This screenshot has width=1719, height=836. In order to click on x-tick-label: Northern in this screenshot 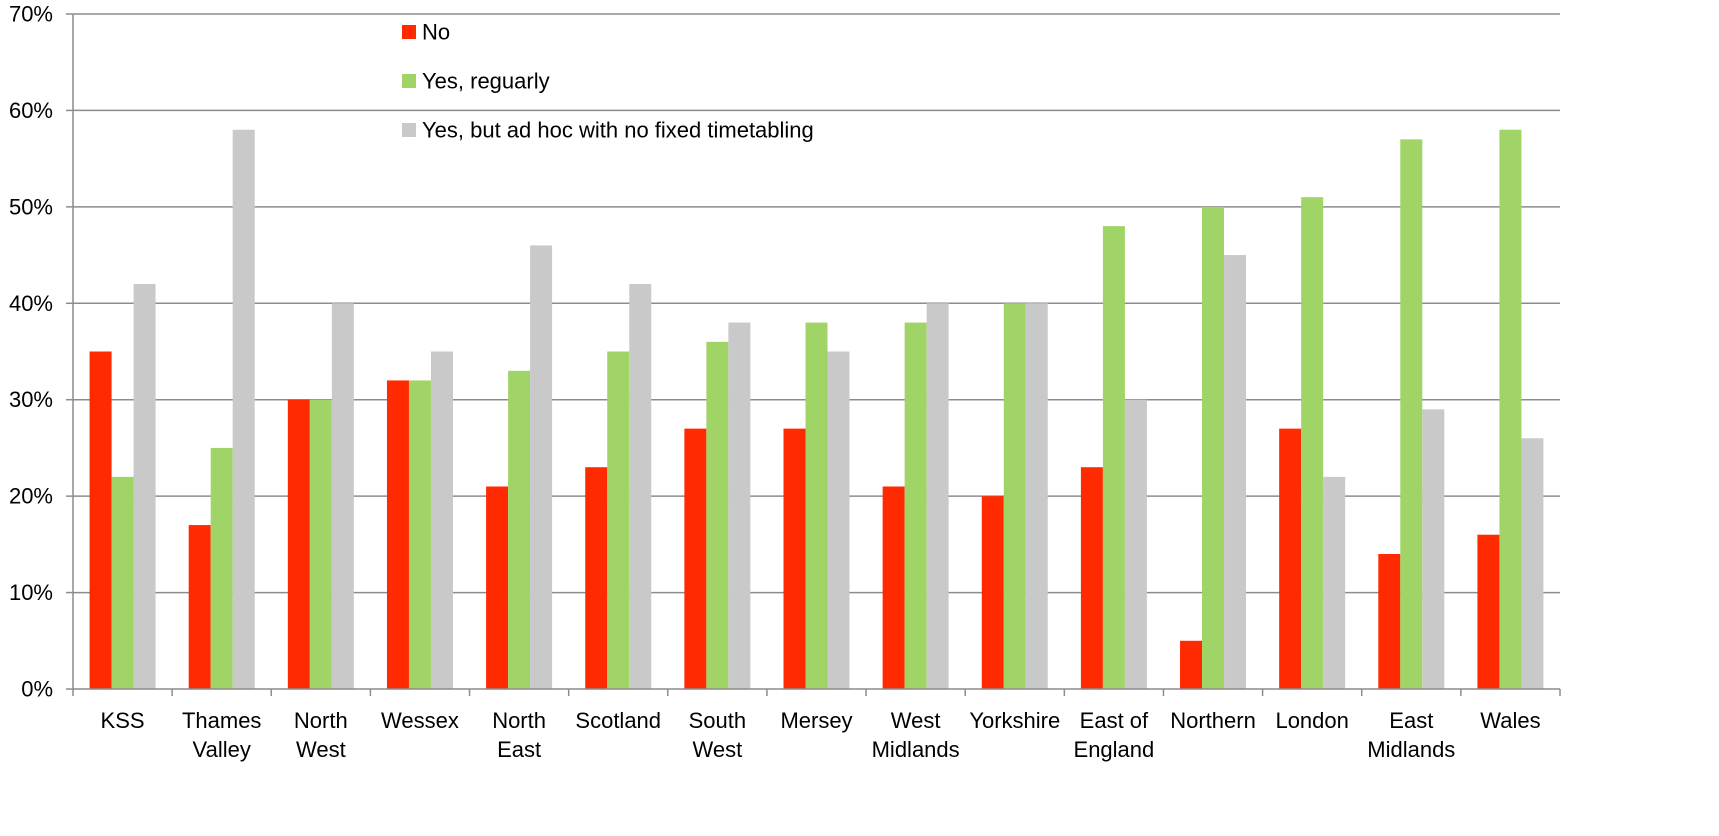, I will do `click(1213, 720)`.